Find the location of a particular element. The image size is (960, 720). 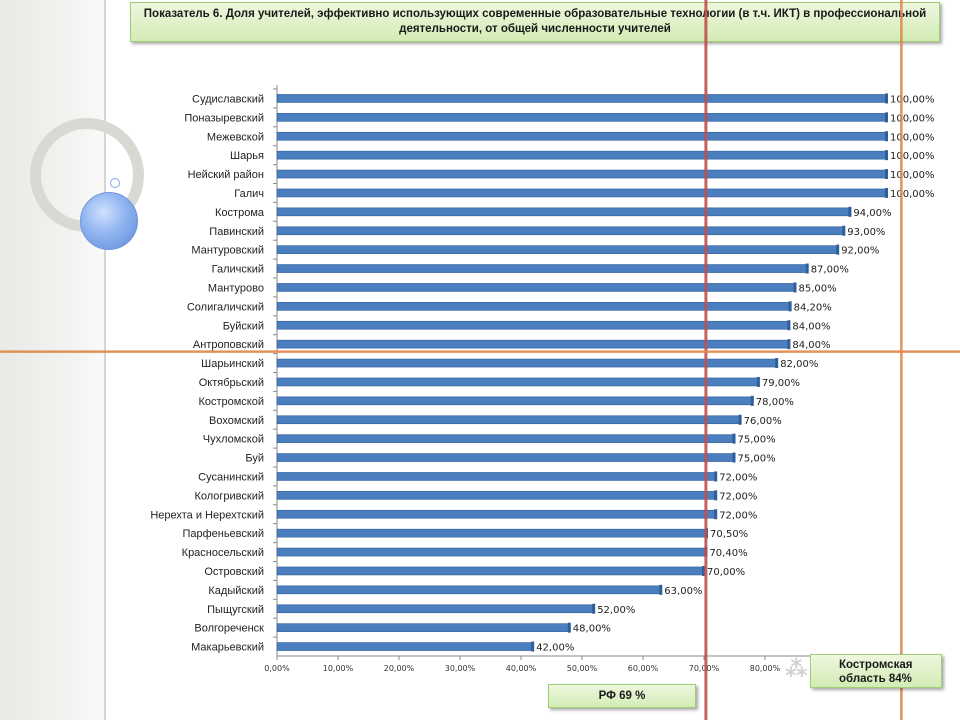

value-label: 92,00% is located at coordinates (860, 251).